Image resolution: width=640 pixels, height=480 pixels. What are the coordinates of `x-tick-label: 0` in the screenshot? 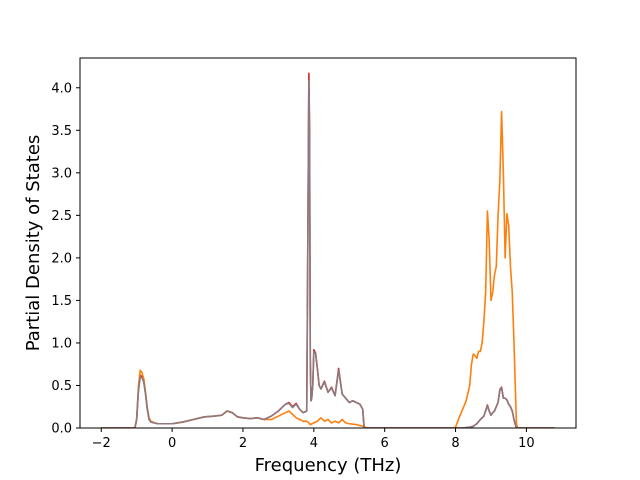 It's located at (172, 443).